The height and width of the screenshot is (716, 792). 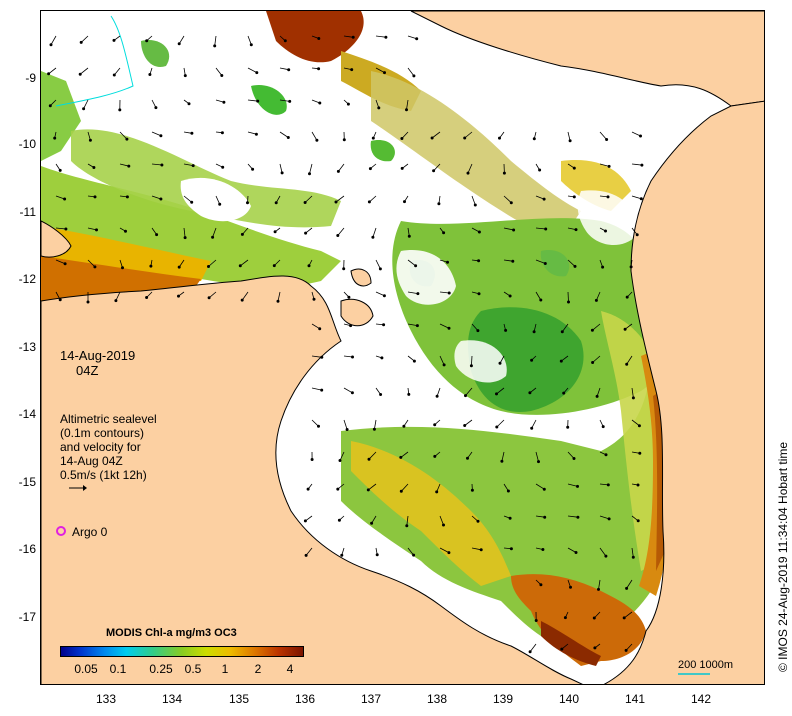 I want to click on lon-tick: 135, so click(x=239, y=699).